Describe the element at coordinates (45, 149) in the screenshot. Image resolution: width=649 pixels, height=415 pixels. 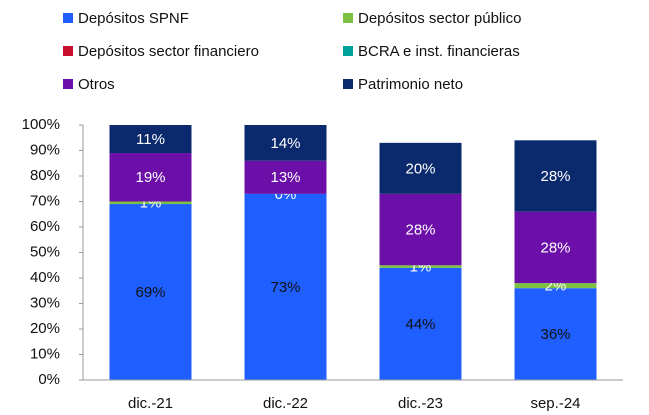
I see `y-tick-label: 90%` at that location.